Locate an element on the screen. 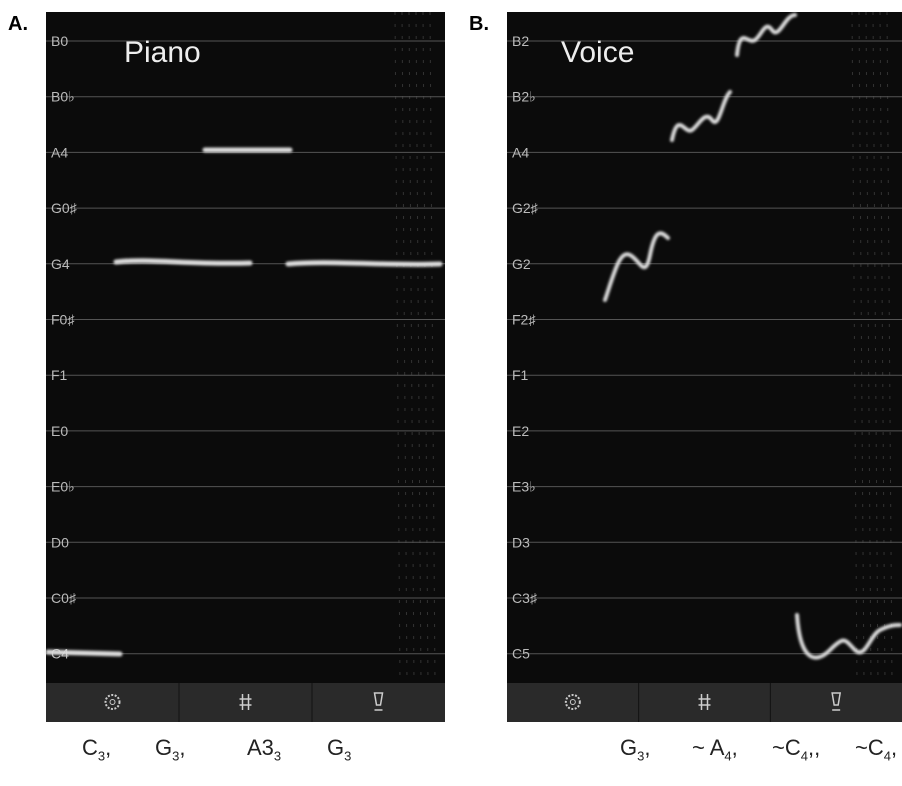 This screenshot has width=902, height=786. note-caption: G3 is located at coordinates (339, 749).